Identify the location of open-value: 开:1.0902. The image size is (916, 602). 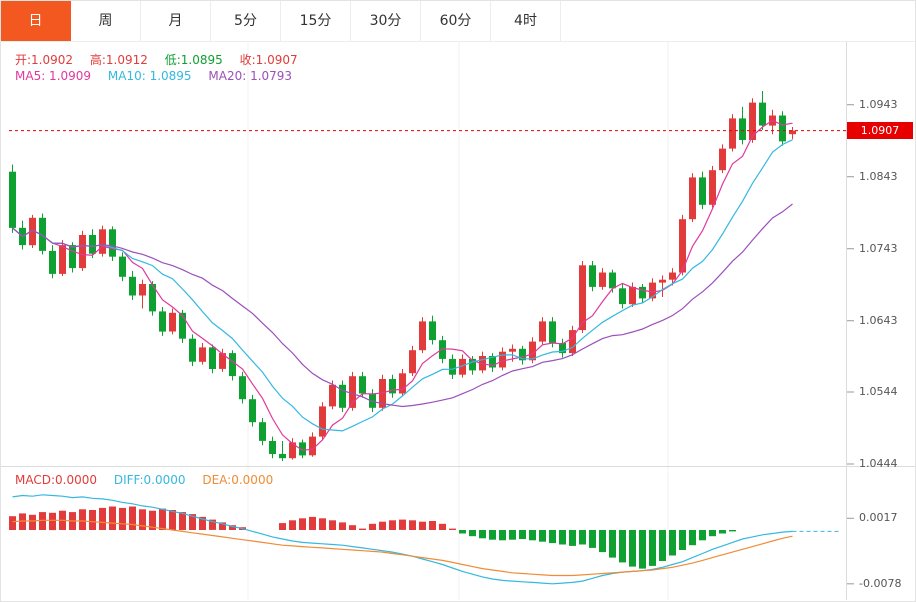
(44, 60).